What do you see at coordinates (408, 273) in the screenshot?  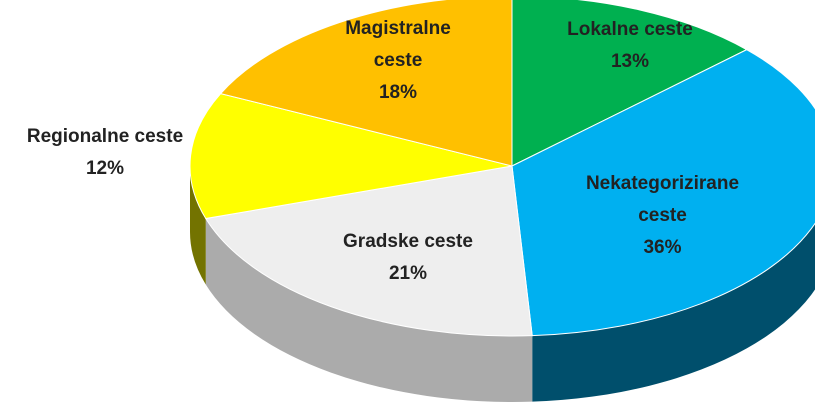 I see `value-label: 21%` at bounding box center [408, 273].